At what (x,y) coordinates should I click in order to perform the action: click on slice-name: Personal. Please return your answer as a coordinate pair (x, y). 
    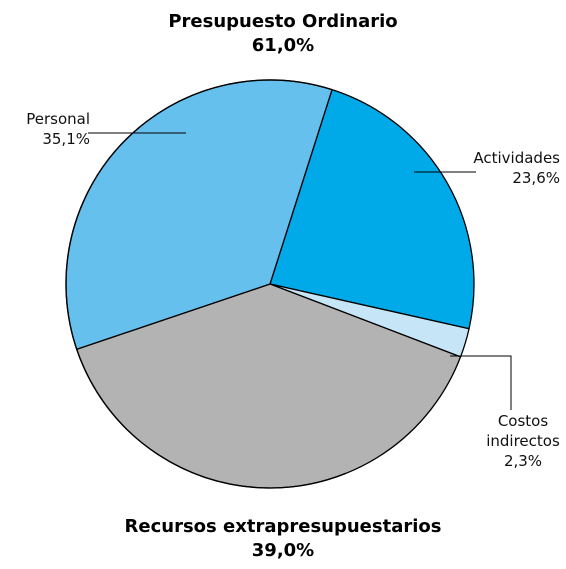
    Looking at the image, I should click on (58, 119).